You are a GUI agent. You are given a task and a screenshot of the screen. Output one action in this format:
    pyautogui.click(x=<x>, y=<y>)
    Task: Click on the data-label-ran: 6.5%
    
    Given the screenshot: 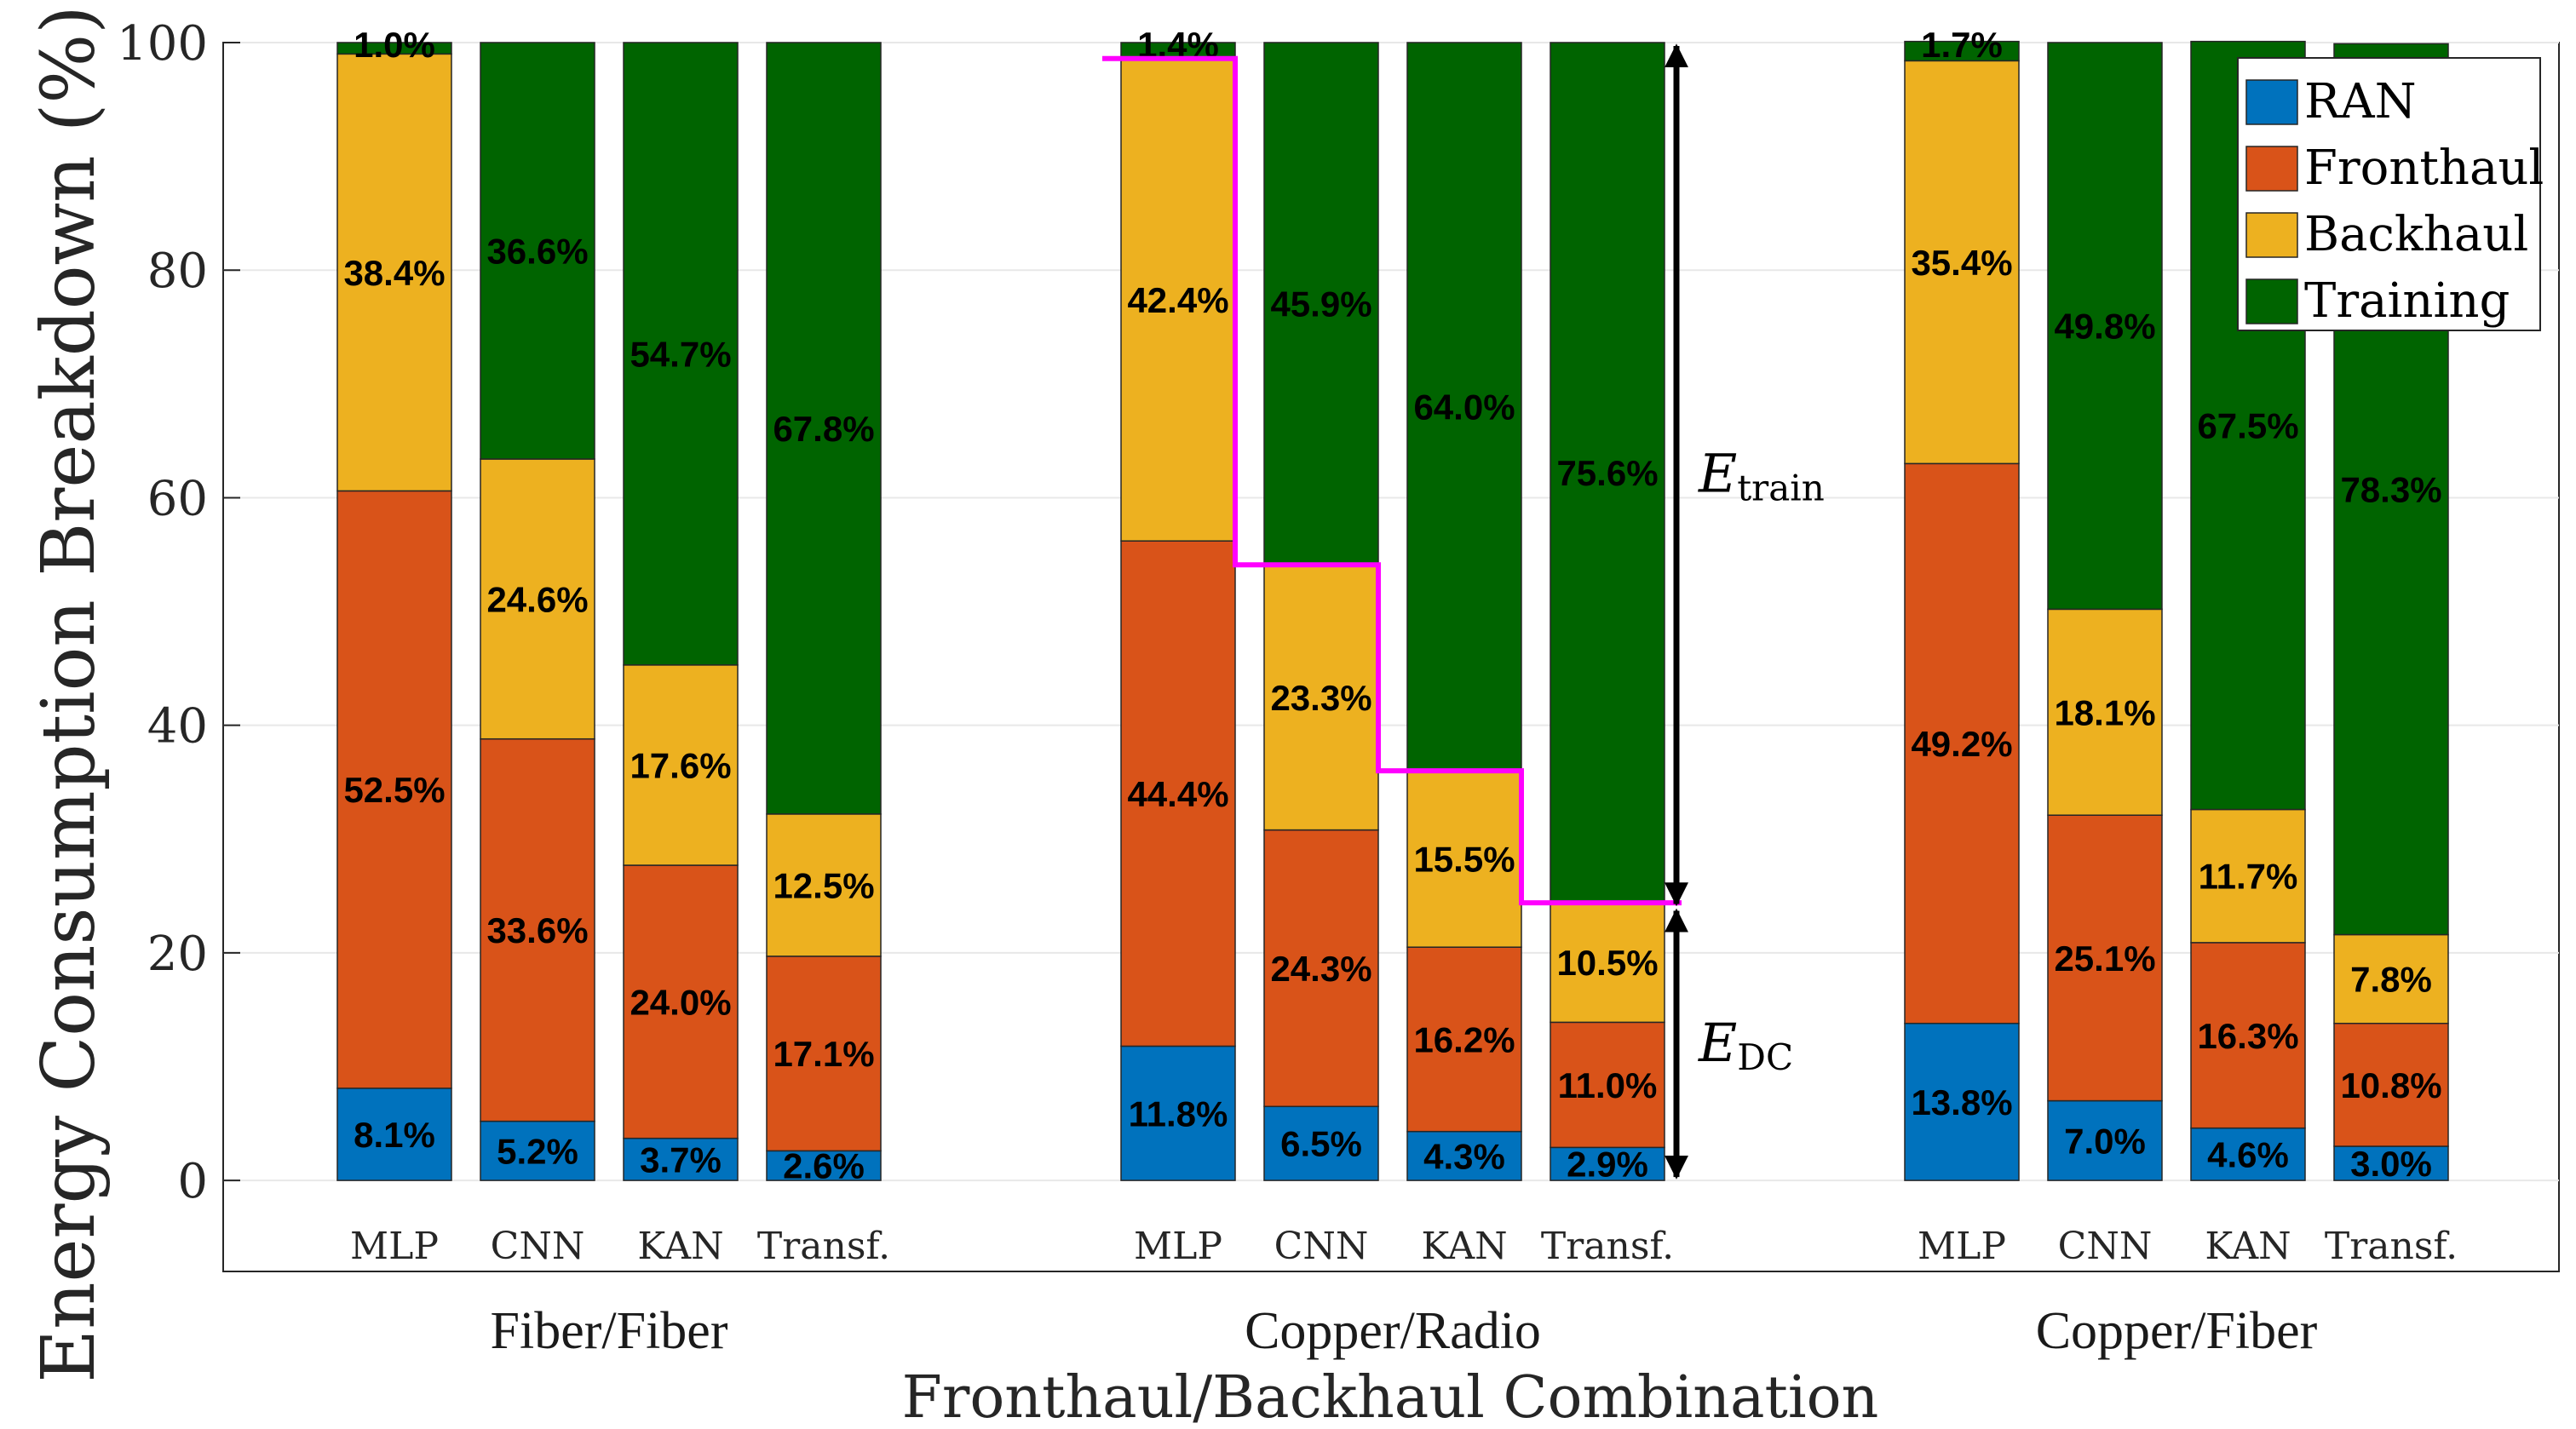 What is the action you would take?
    pyautogui.click(x=1321, y=1144)
    